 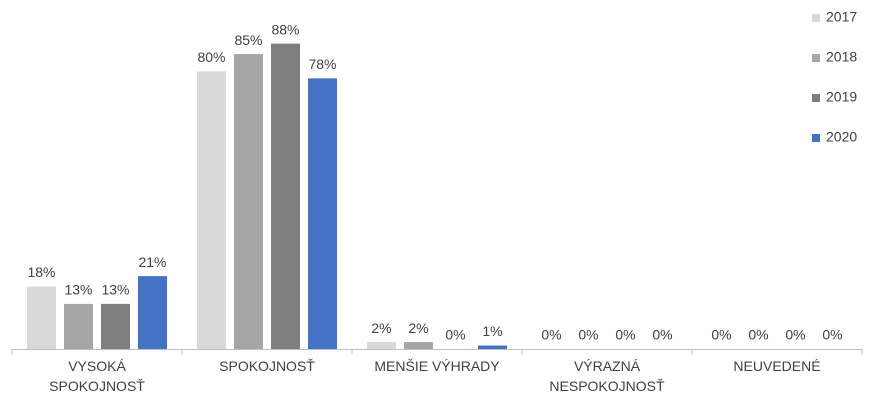 What do you see at coordinates (322, 64) in the screenshot?
I see `data-label: 78%` at bounding box center [322, 64].